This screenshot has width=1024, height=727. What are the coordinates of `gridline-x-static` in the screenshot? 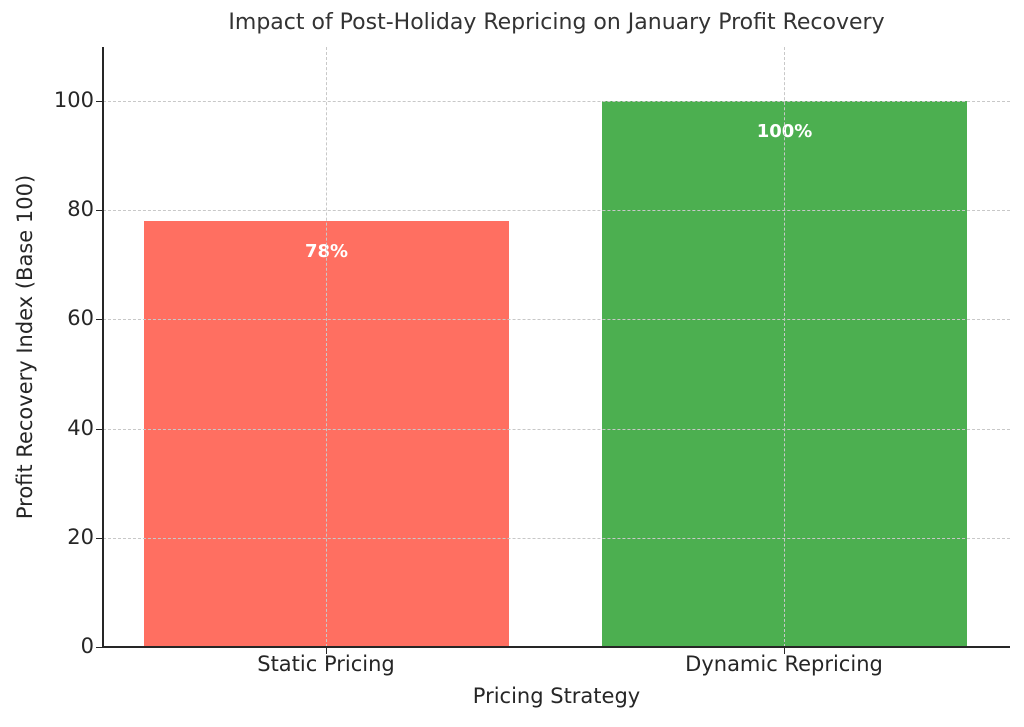 It's located at (326, 347).